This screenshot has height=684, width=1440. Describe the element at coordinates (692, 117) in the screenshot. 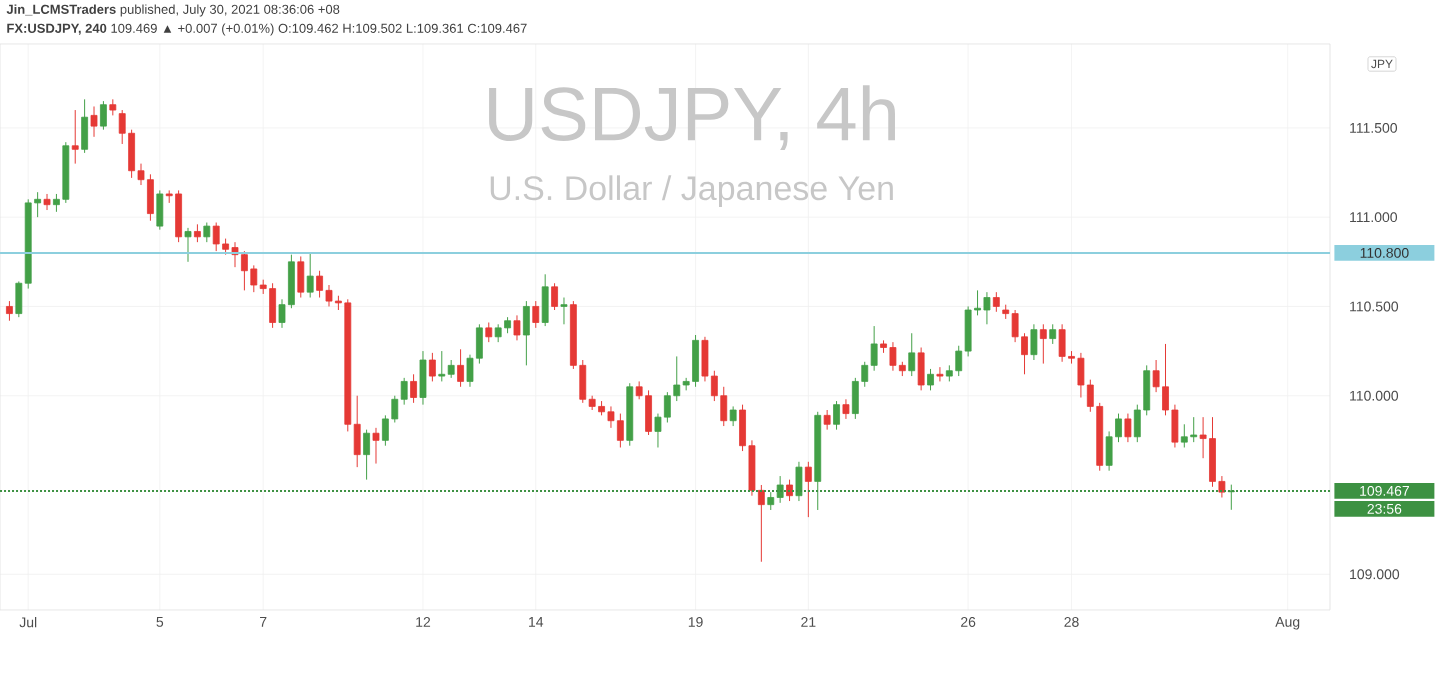

I see `chart-title: USDJPY, 4h` at that location.